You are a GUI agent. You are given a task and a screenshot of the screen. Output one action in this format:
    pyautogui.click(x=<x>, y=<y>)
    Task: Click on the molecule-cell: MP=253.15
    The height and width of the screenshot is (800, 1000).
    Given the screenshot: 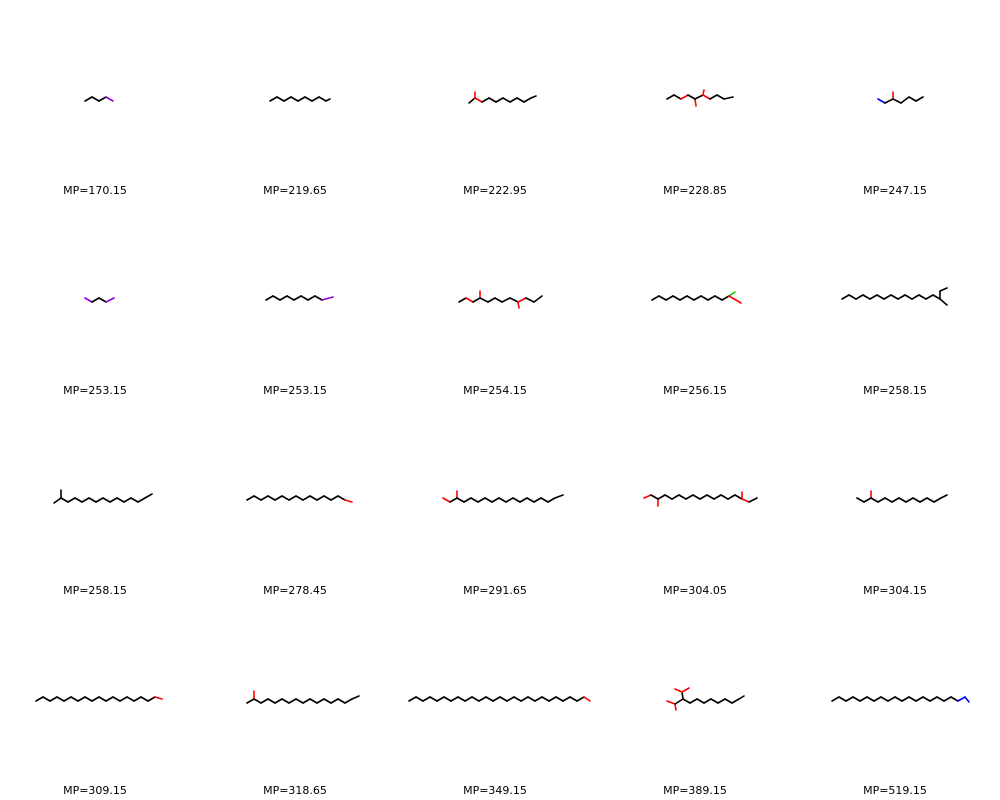 What is the action you would take?
    pyautogui.click(x=300, y=300)
    